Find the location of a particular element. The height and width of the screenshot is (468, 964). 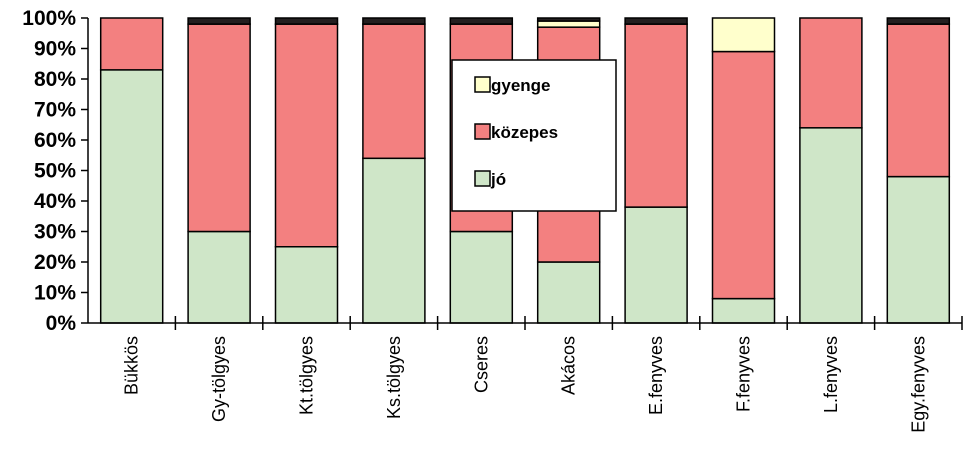

x-tick-label-kt-tolgyes: Kt.tölgyes is located at coordinates (307, 375).